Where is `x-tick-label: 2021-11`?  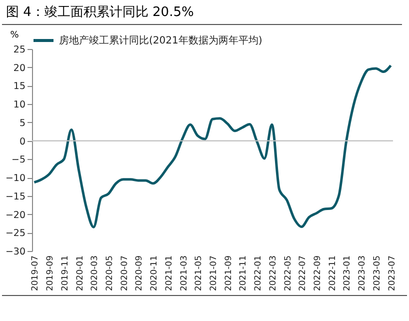 x-tick-label: 2021-11 is located at coordinates (243, 274).